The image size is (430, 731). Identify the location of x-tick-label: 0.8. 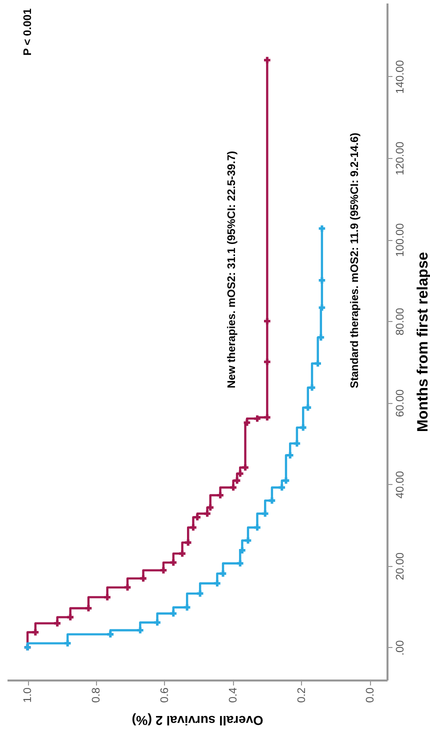
(96, 695).